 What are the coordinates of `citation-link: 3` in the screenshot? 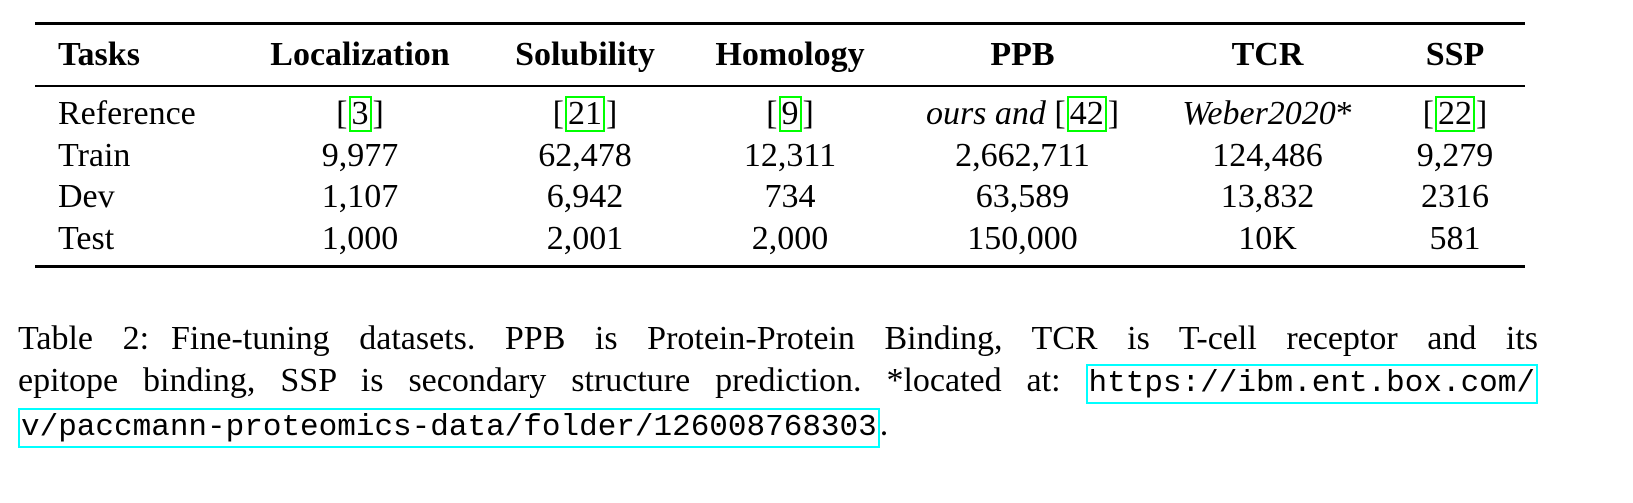 It's located at (360, 114).